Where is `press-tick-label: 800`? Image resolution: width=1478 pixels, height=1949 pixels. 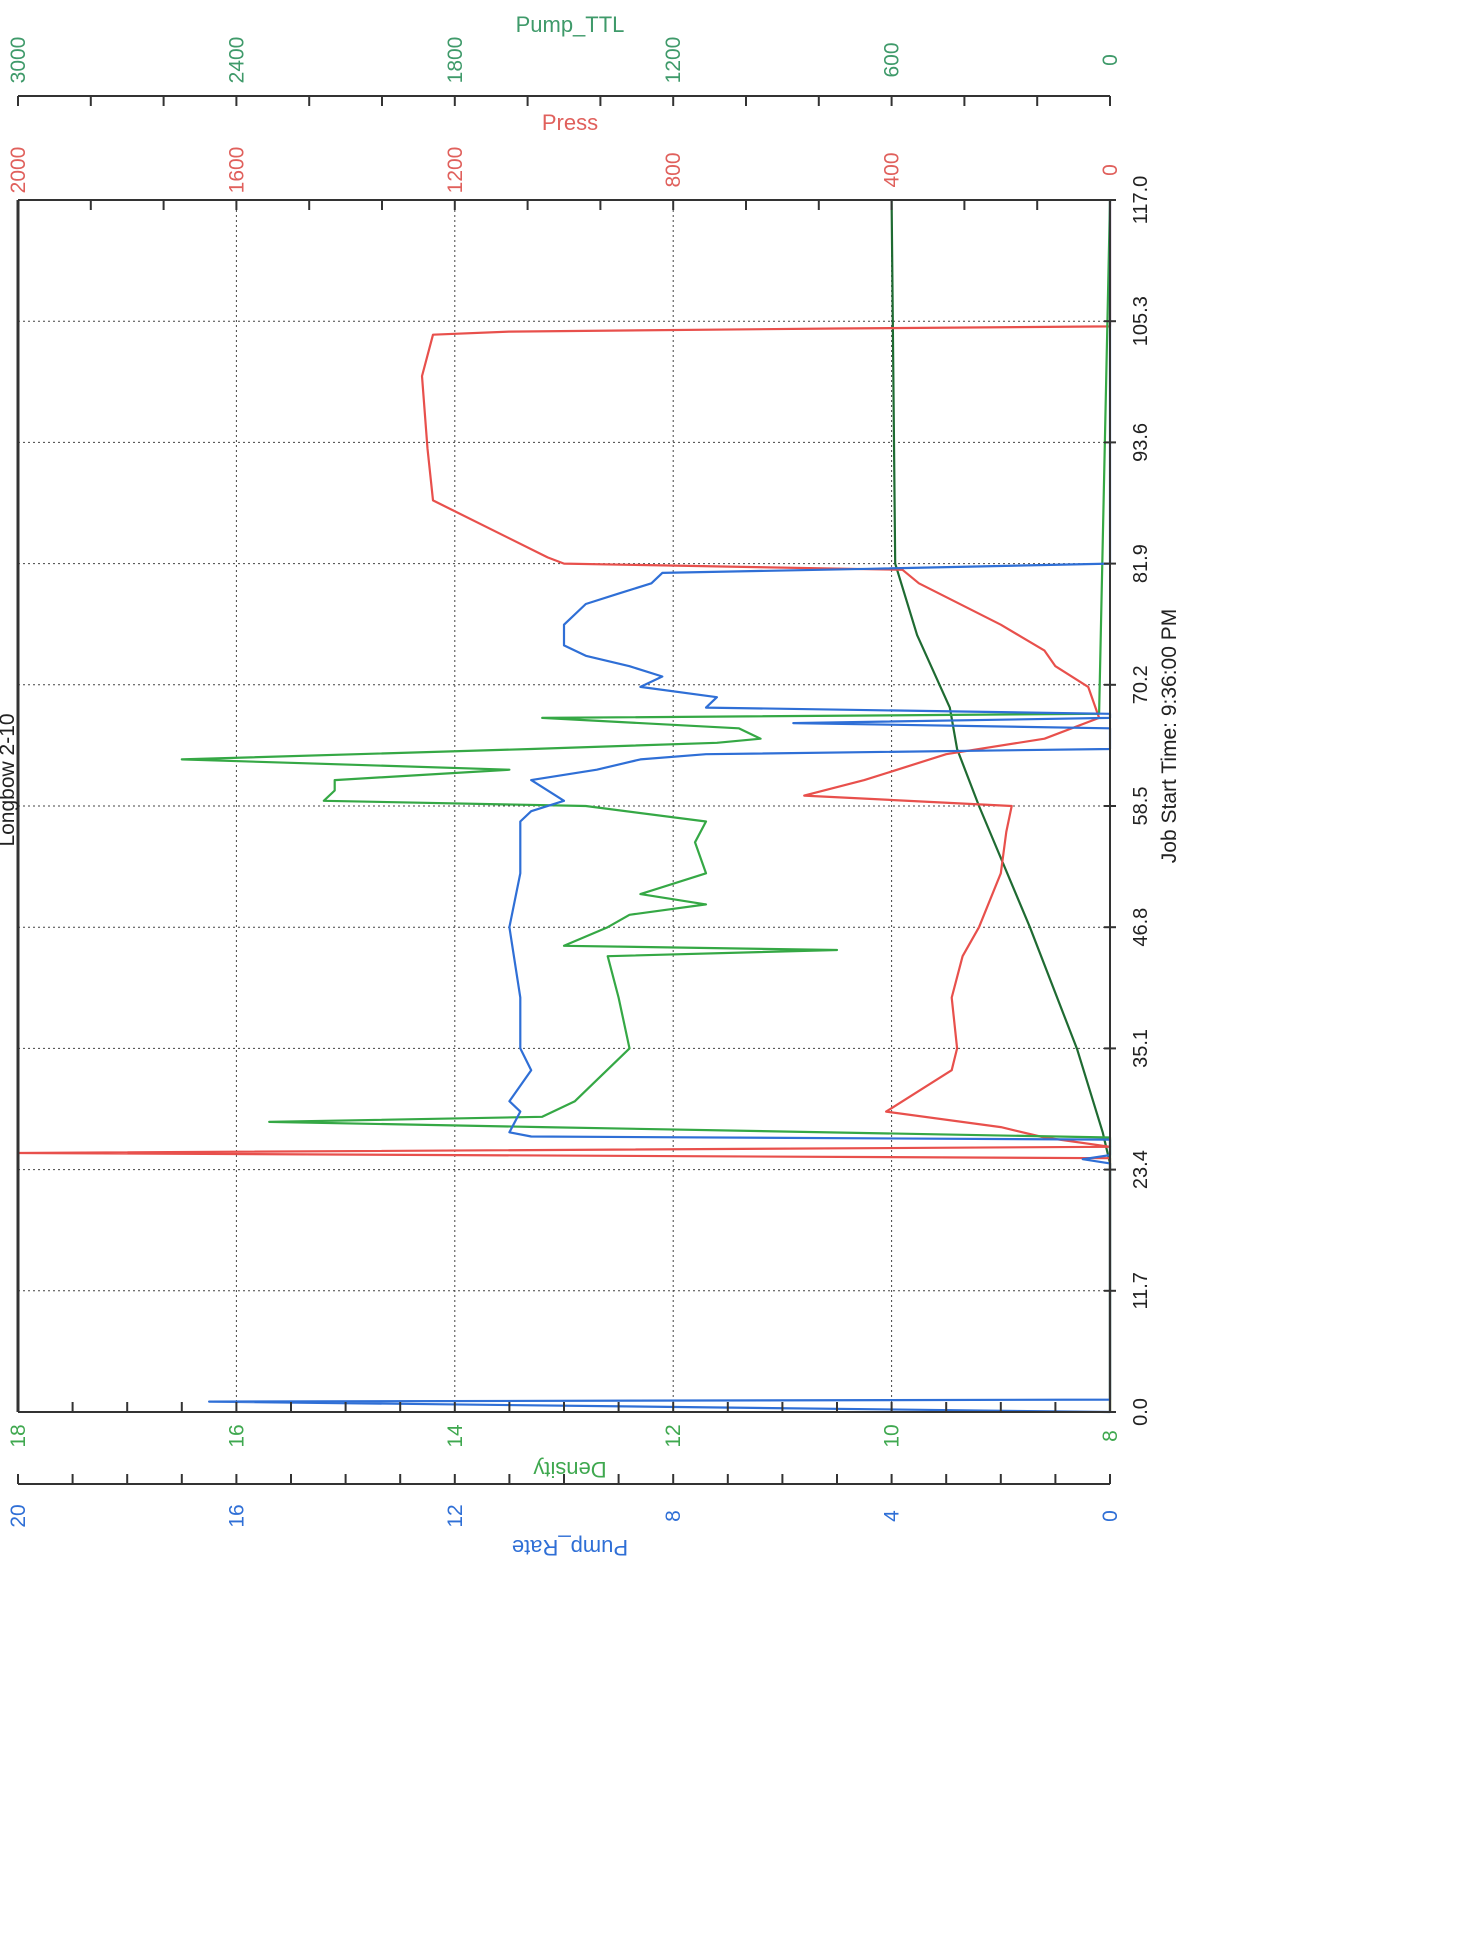 press-tick-label: 800 is located at coordinates (673, 169).